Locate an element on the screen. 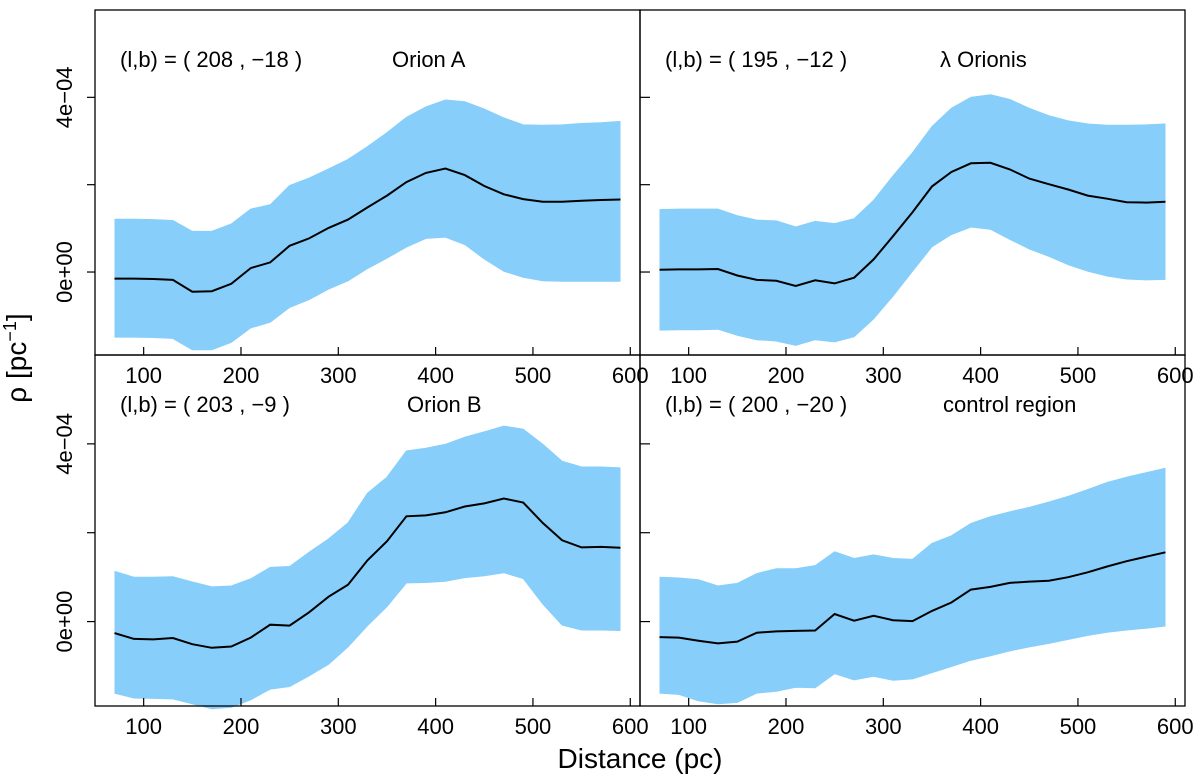 This screenshot has width=1200, height=780. x-axis-title: Distance (pc) is located at coordinates (640, 758).